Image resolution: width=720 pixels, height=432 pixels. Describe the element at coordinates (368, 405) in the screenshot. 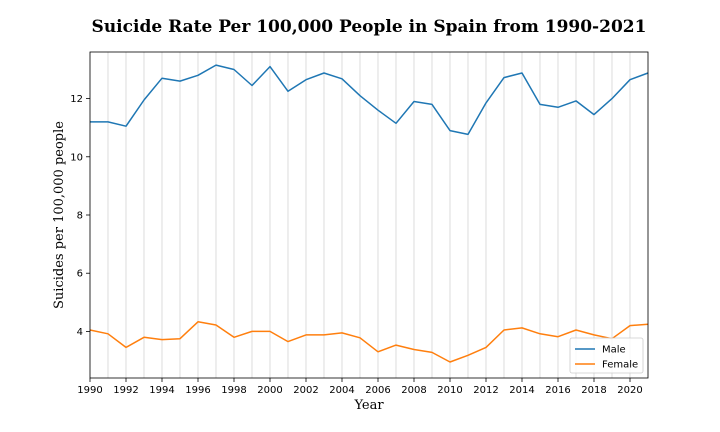

I see `x-axis-label: Year` at that location.